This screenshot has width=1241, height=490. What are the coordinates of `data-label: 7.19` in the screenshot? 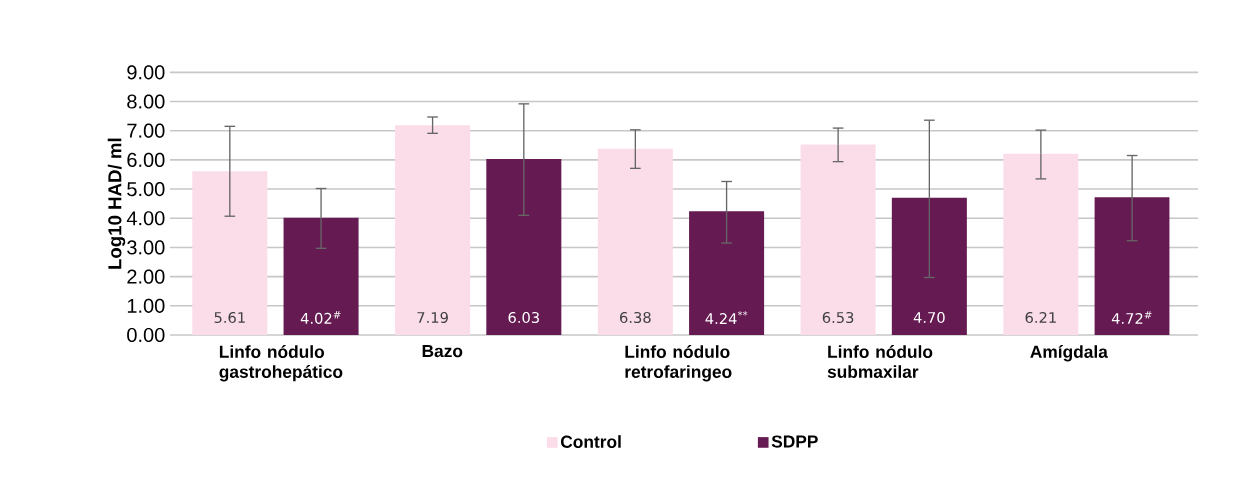 It's located at (432, 317).